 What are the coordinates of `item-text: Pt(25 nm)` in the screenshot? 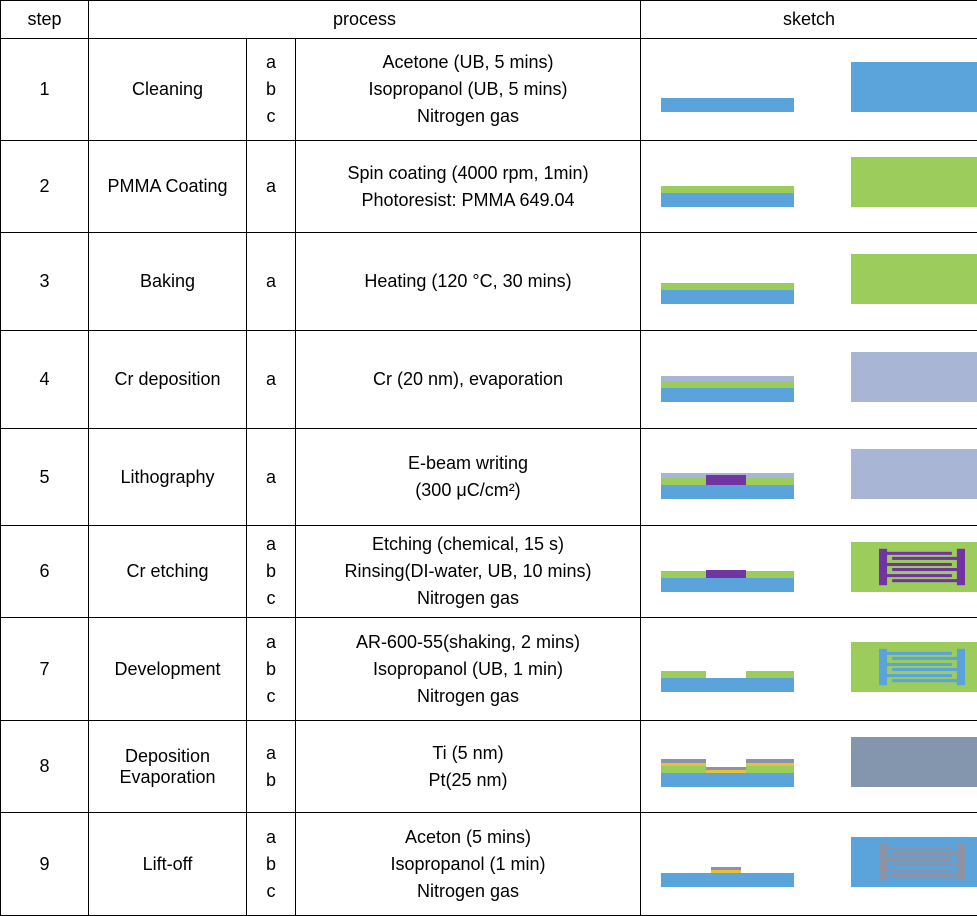 It's located at (468, 779).